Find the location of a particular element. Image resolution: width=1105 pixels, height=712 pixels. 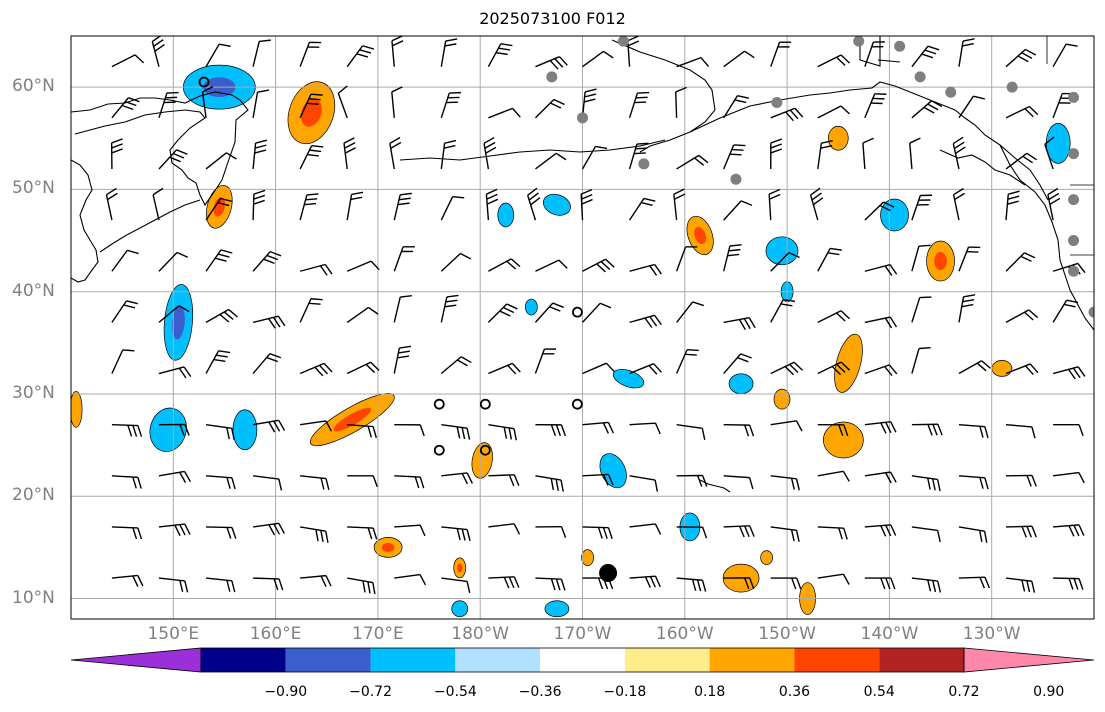

map-title: 2025073100 F012 is located at coordinates (552, 18).